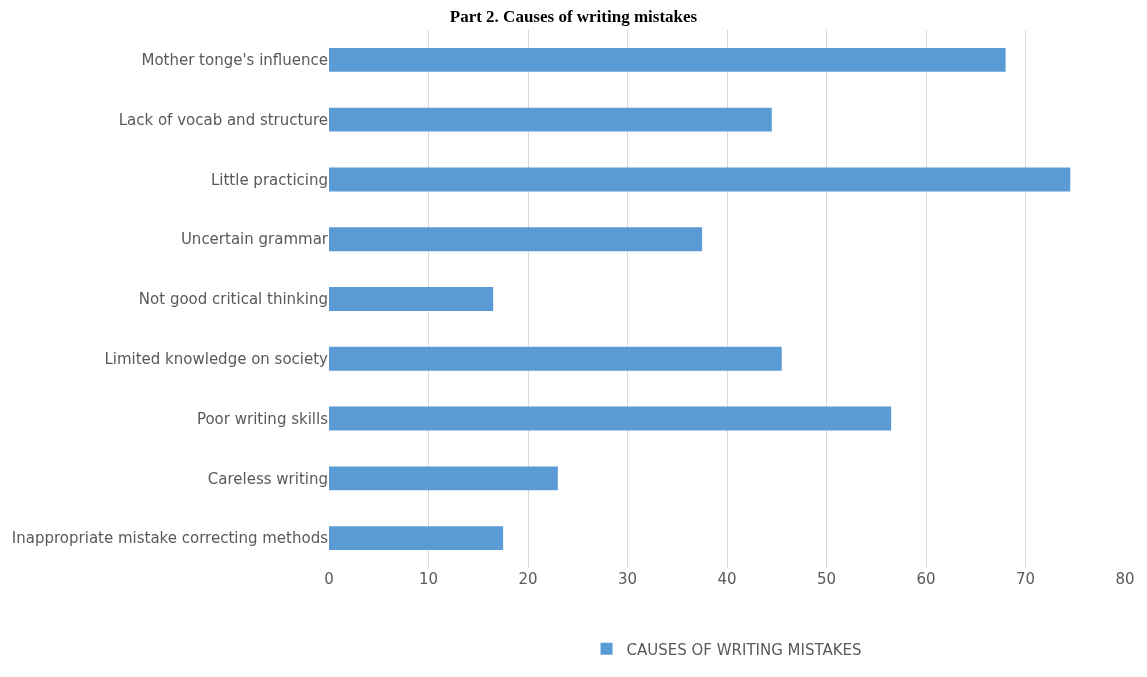  Describe the element at coordinates (233, 299) in the screenshot. I see `y-tick-label: Not good critical thinking` at that location.